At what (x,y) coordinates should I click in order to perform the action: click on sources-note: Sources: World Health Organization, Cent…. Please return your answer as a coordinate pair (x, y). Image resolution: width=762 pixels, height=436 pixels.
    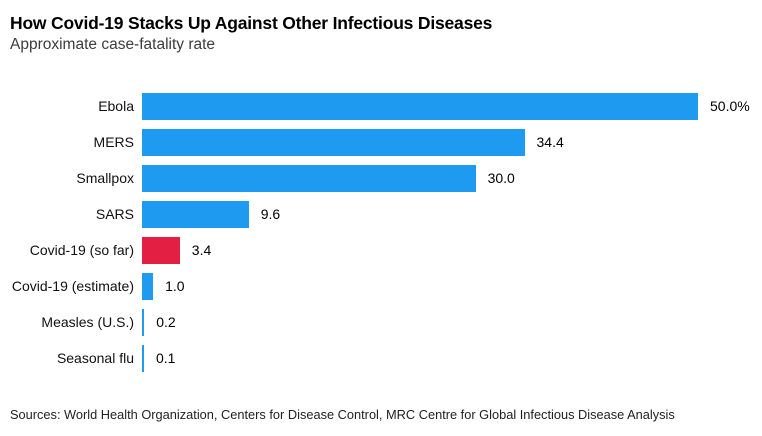
    Looking at the image, I should click on (342, 414).